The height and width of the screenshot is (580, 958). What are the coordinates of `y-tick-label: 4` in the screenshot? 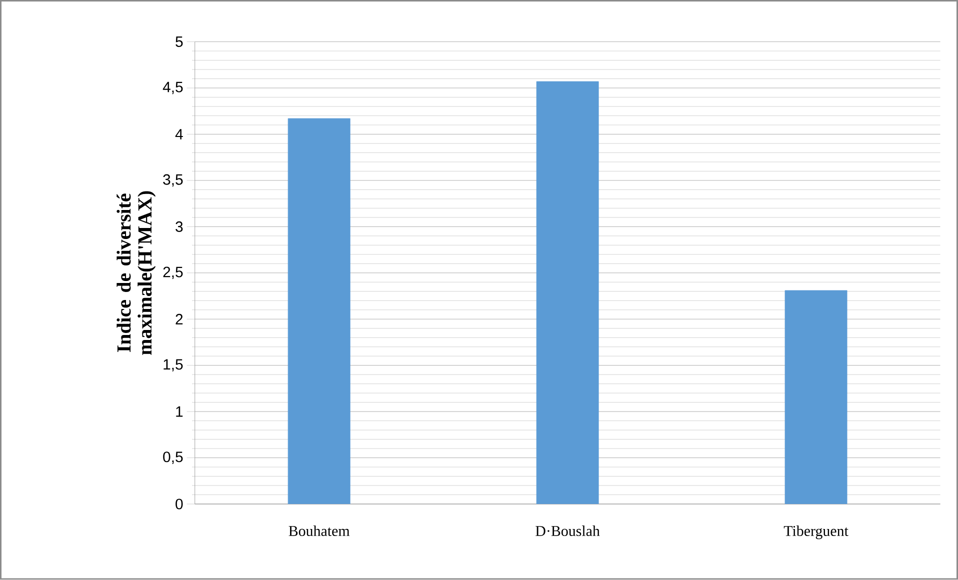 It's located at (179, 134).